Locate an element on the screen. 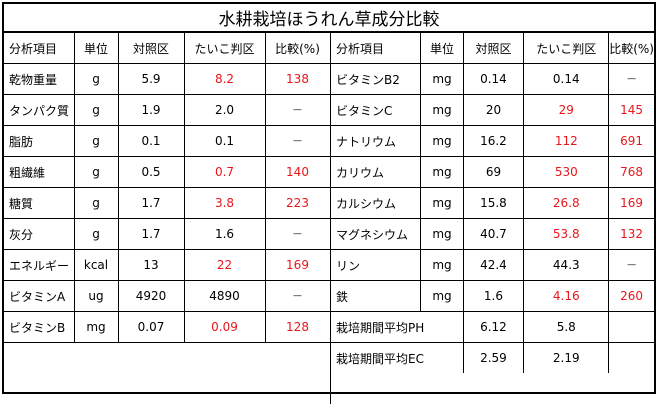 Image resolution: width=660 pixels, height=404 pixels. taiko-value: 26.8 is located at coordinates (566, 203).